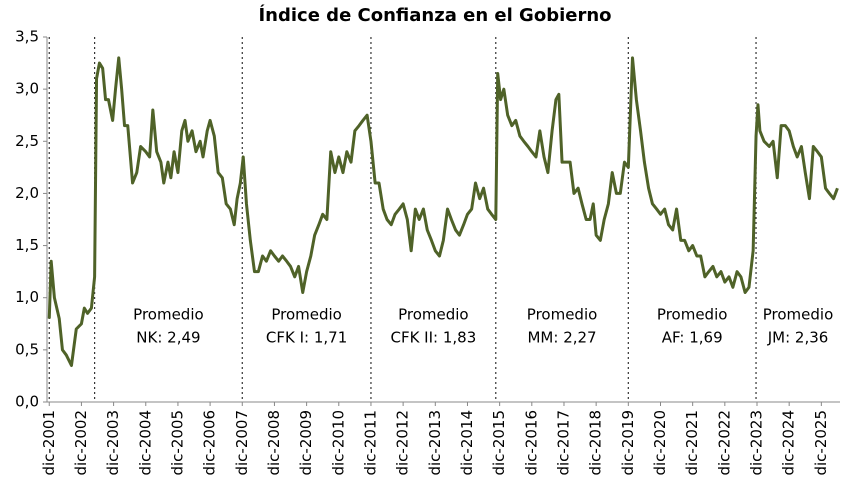 This screenshot has height=490, width=850. What do you see at coordinates (306, 443) in the screenshot?
I see `x-tick-label: dic-2009` at bounding box center [306, 443].